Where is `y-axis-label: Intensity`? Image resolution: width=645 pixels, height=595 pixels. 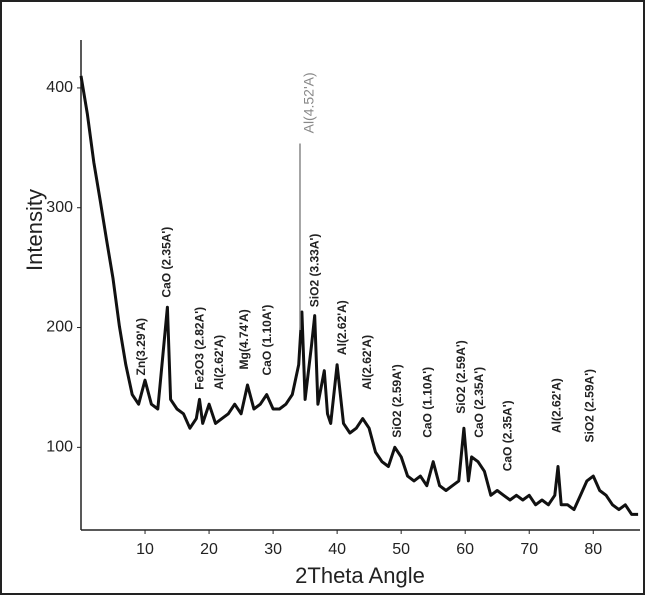
y-axis-label: Intensity is located at coordinates (34, 230).